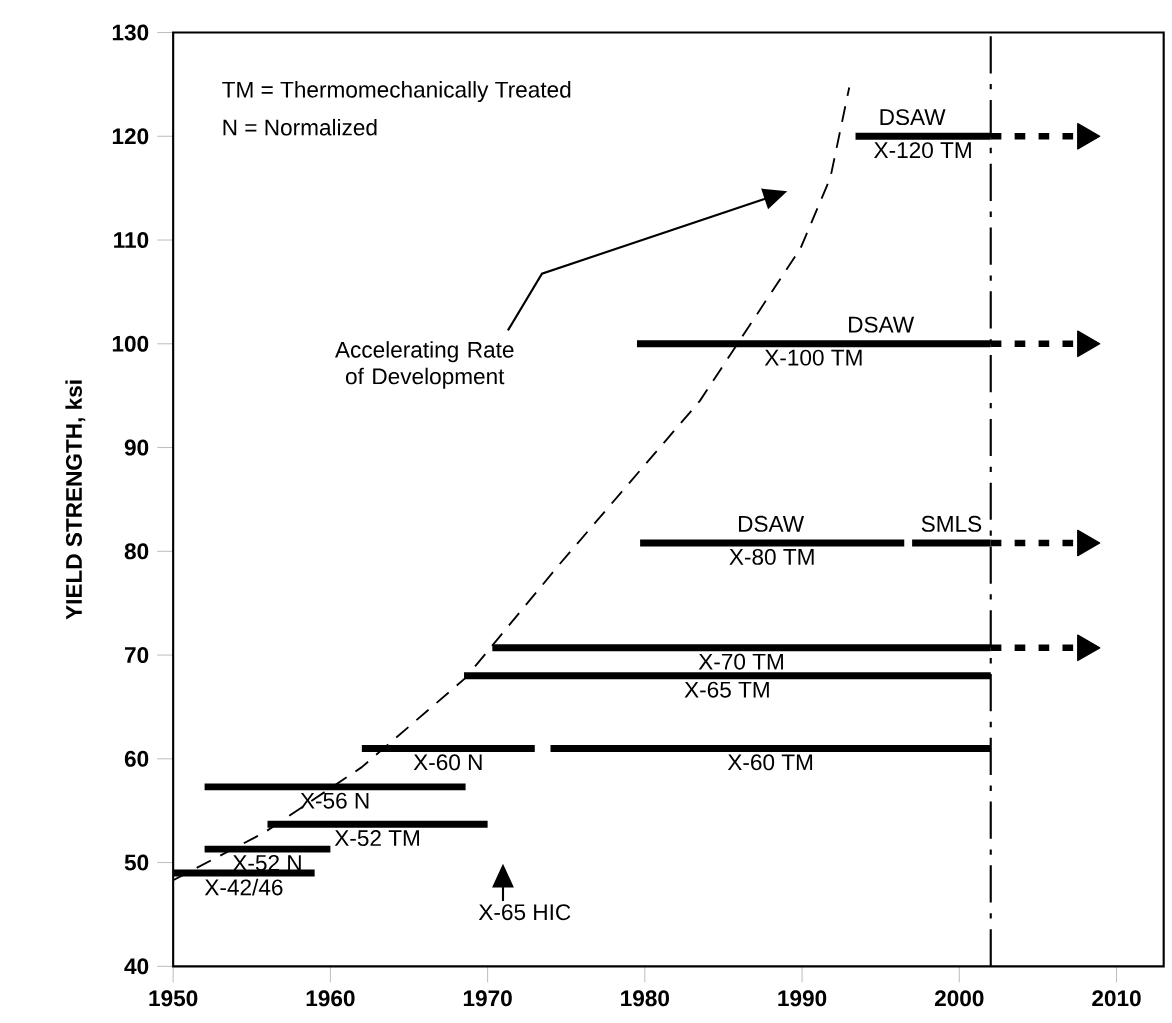 The height and width of the screenshot is (1023, 1172). What do you see at coordinates (243, 887) in the screenshot?
I see `series-label: X-42/46` at bounding box center [243, 887].